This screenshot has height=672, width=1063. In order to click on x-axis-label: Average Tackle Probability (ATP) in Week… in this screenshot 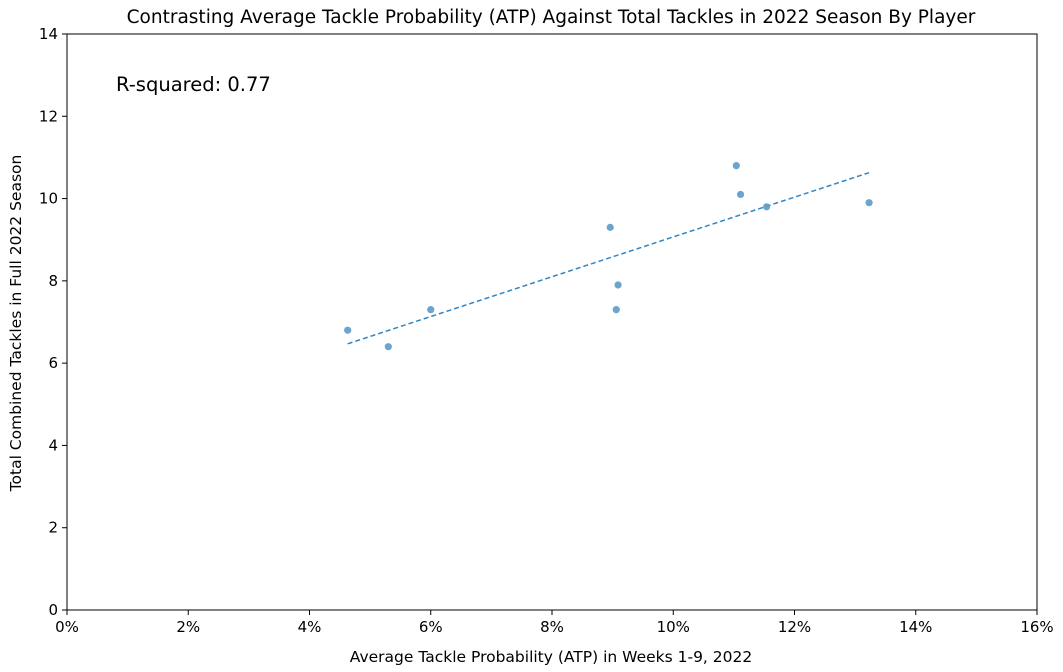, I will do `click(551, 657)`.